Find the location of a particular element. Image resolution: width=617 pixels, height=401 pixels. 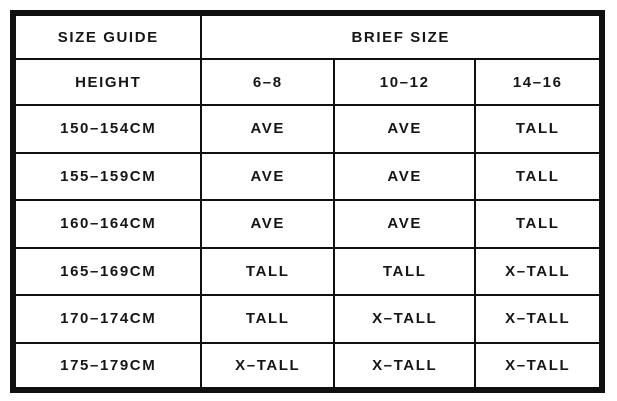

table-row: 155–159CM AVE AVE TALL is located at coordinates (307, 176).